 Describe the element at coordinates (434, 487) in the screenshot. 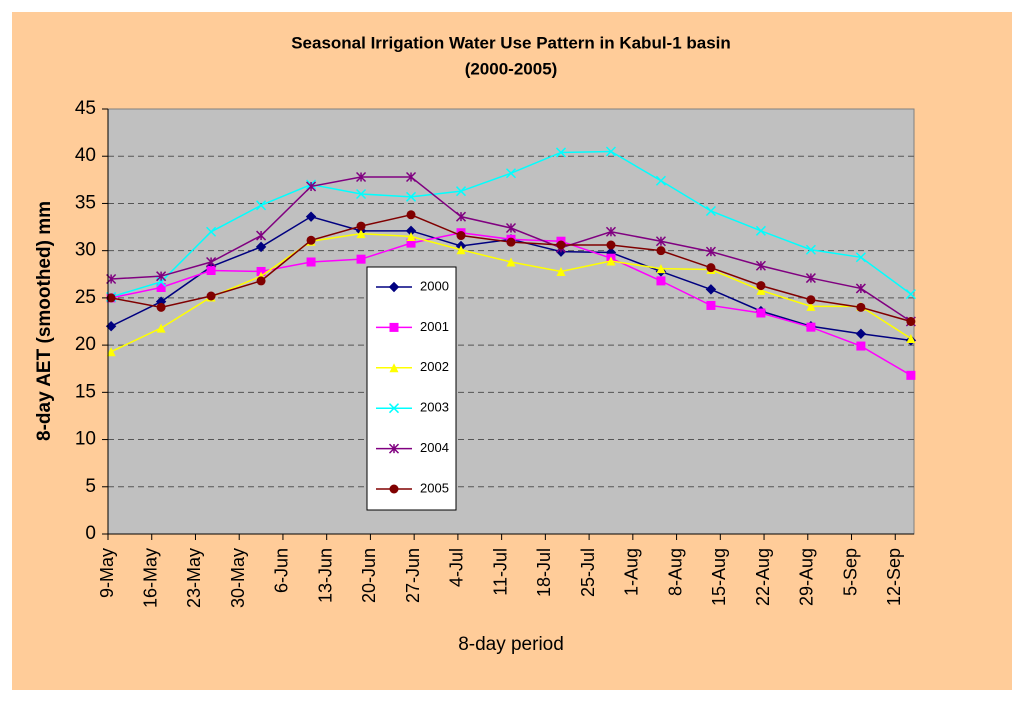

I see `legend-label: 2005` at that location.